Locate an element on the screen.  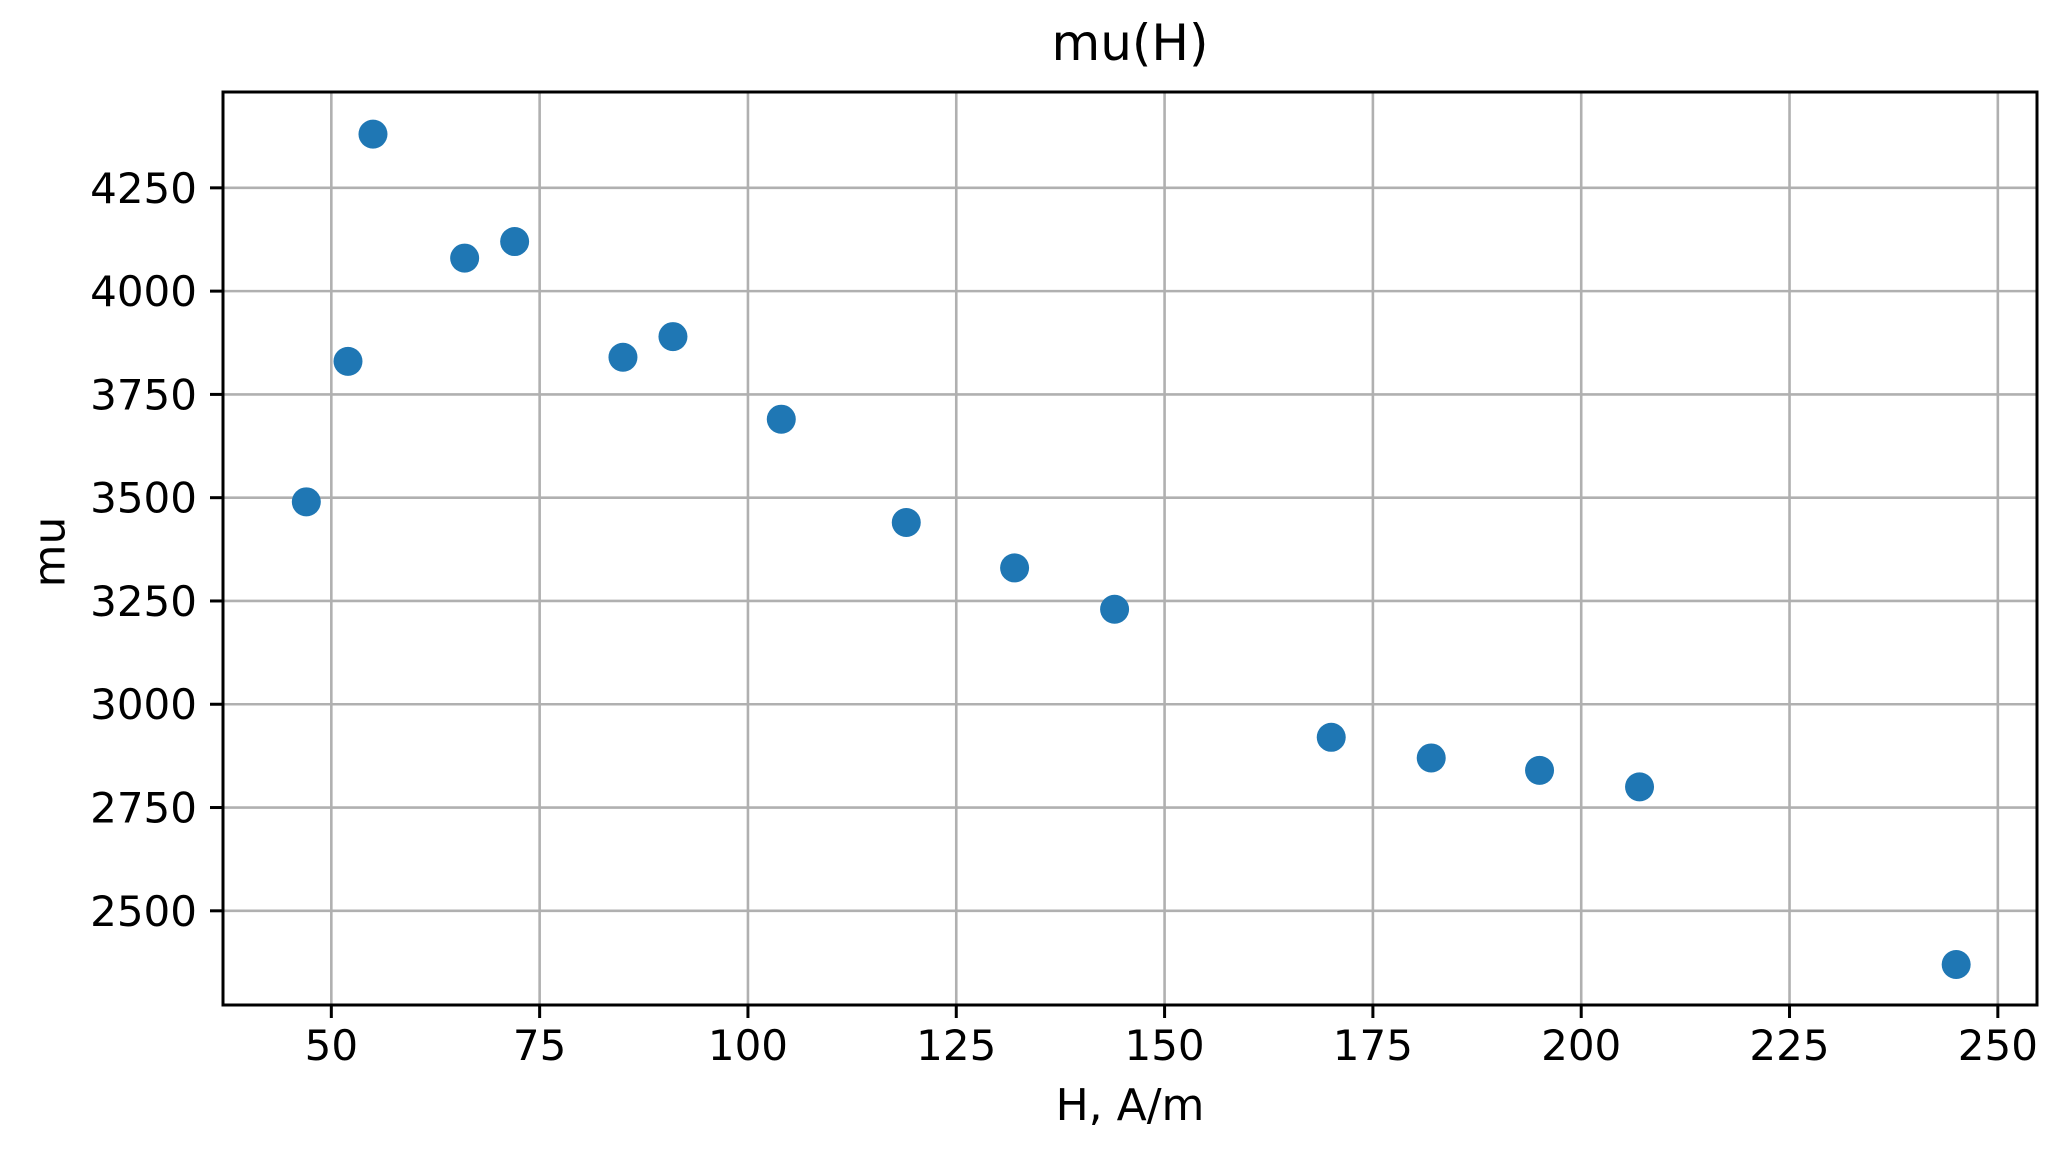
x-tick-label: 175 is located at coordinates (1373, 1045).